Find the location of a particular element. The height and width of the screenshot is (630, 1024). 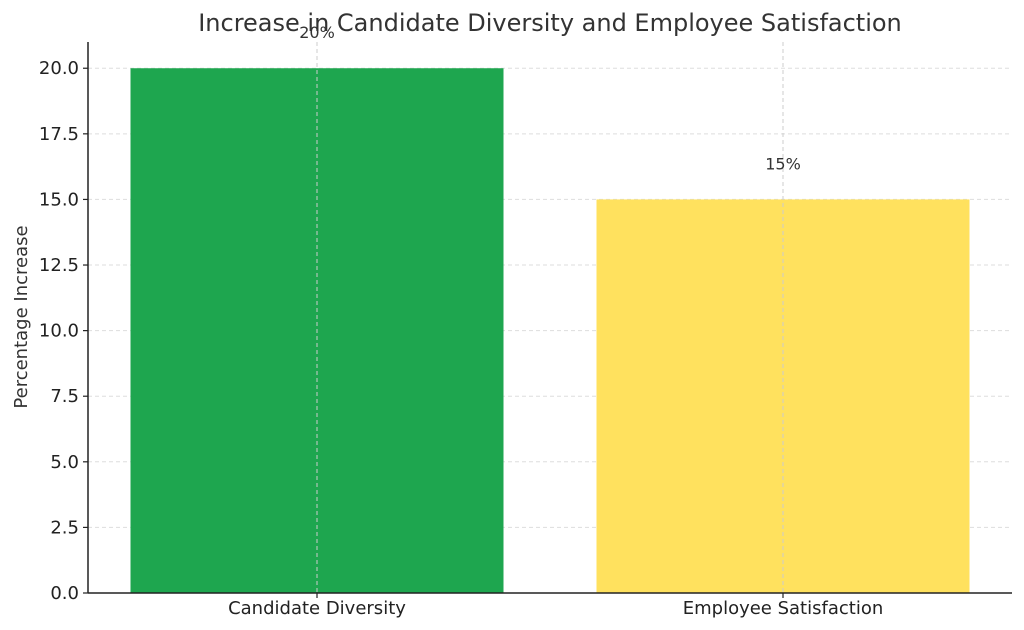

y-ticks-layer: 0.0 2.5 5.0 7.5 10.0 12.5 15.0 17.5 20.0 is located at coordinates (63, 331).